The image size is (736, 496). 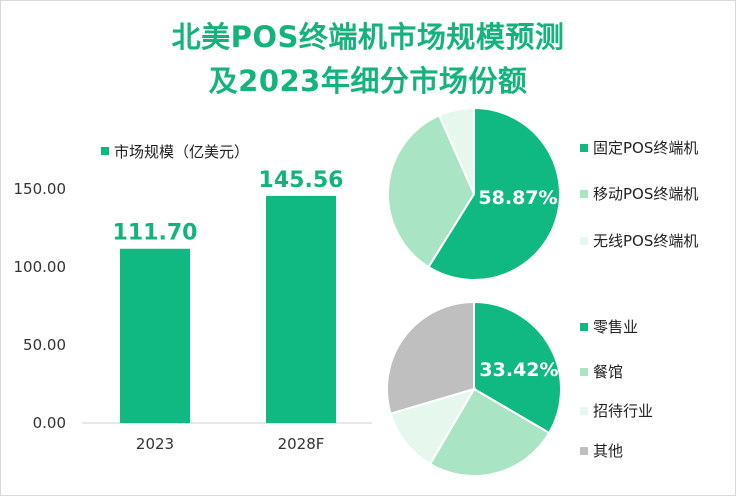 I want to click on chart-title-line-1: 北美POS终端机市场规模预测, so click(x=368, y=37).